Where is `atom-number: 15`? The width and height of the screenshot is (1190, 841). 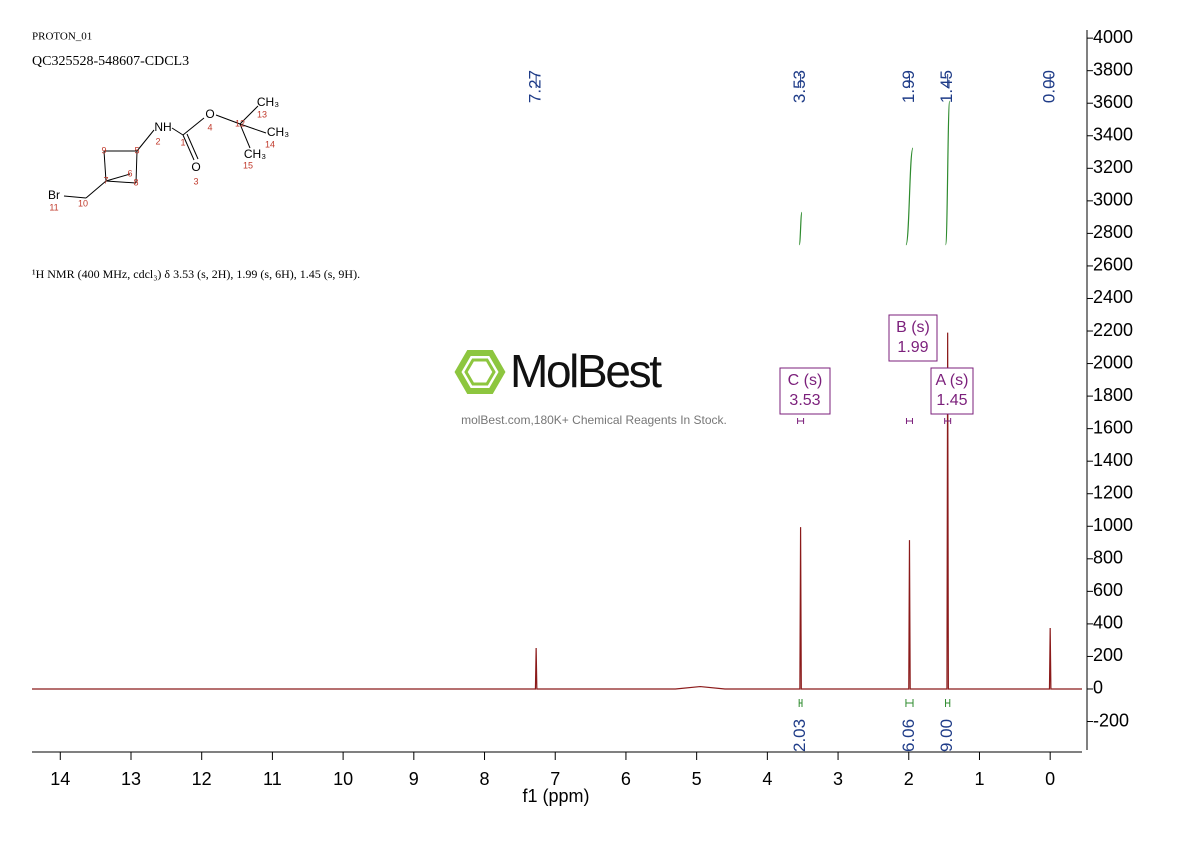 atom-number: 15 is located at coordinates (248, 165).